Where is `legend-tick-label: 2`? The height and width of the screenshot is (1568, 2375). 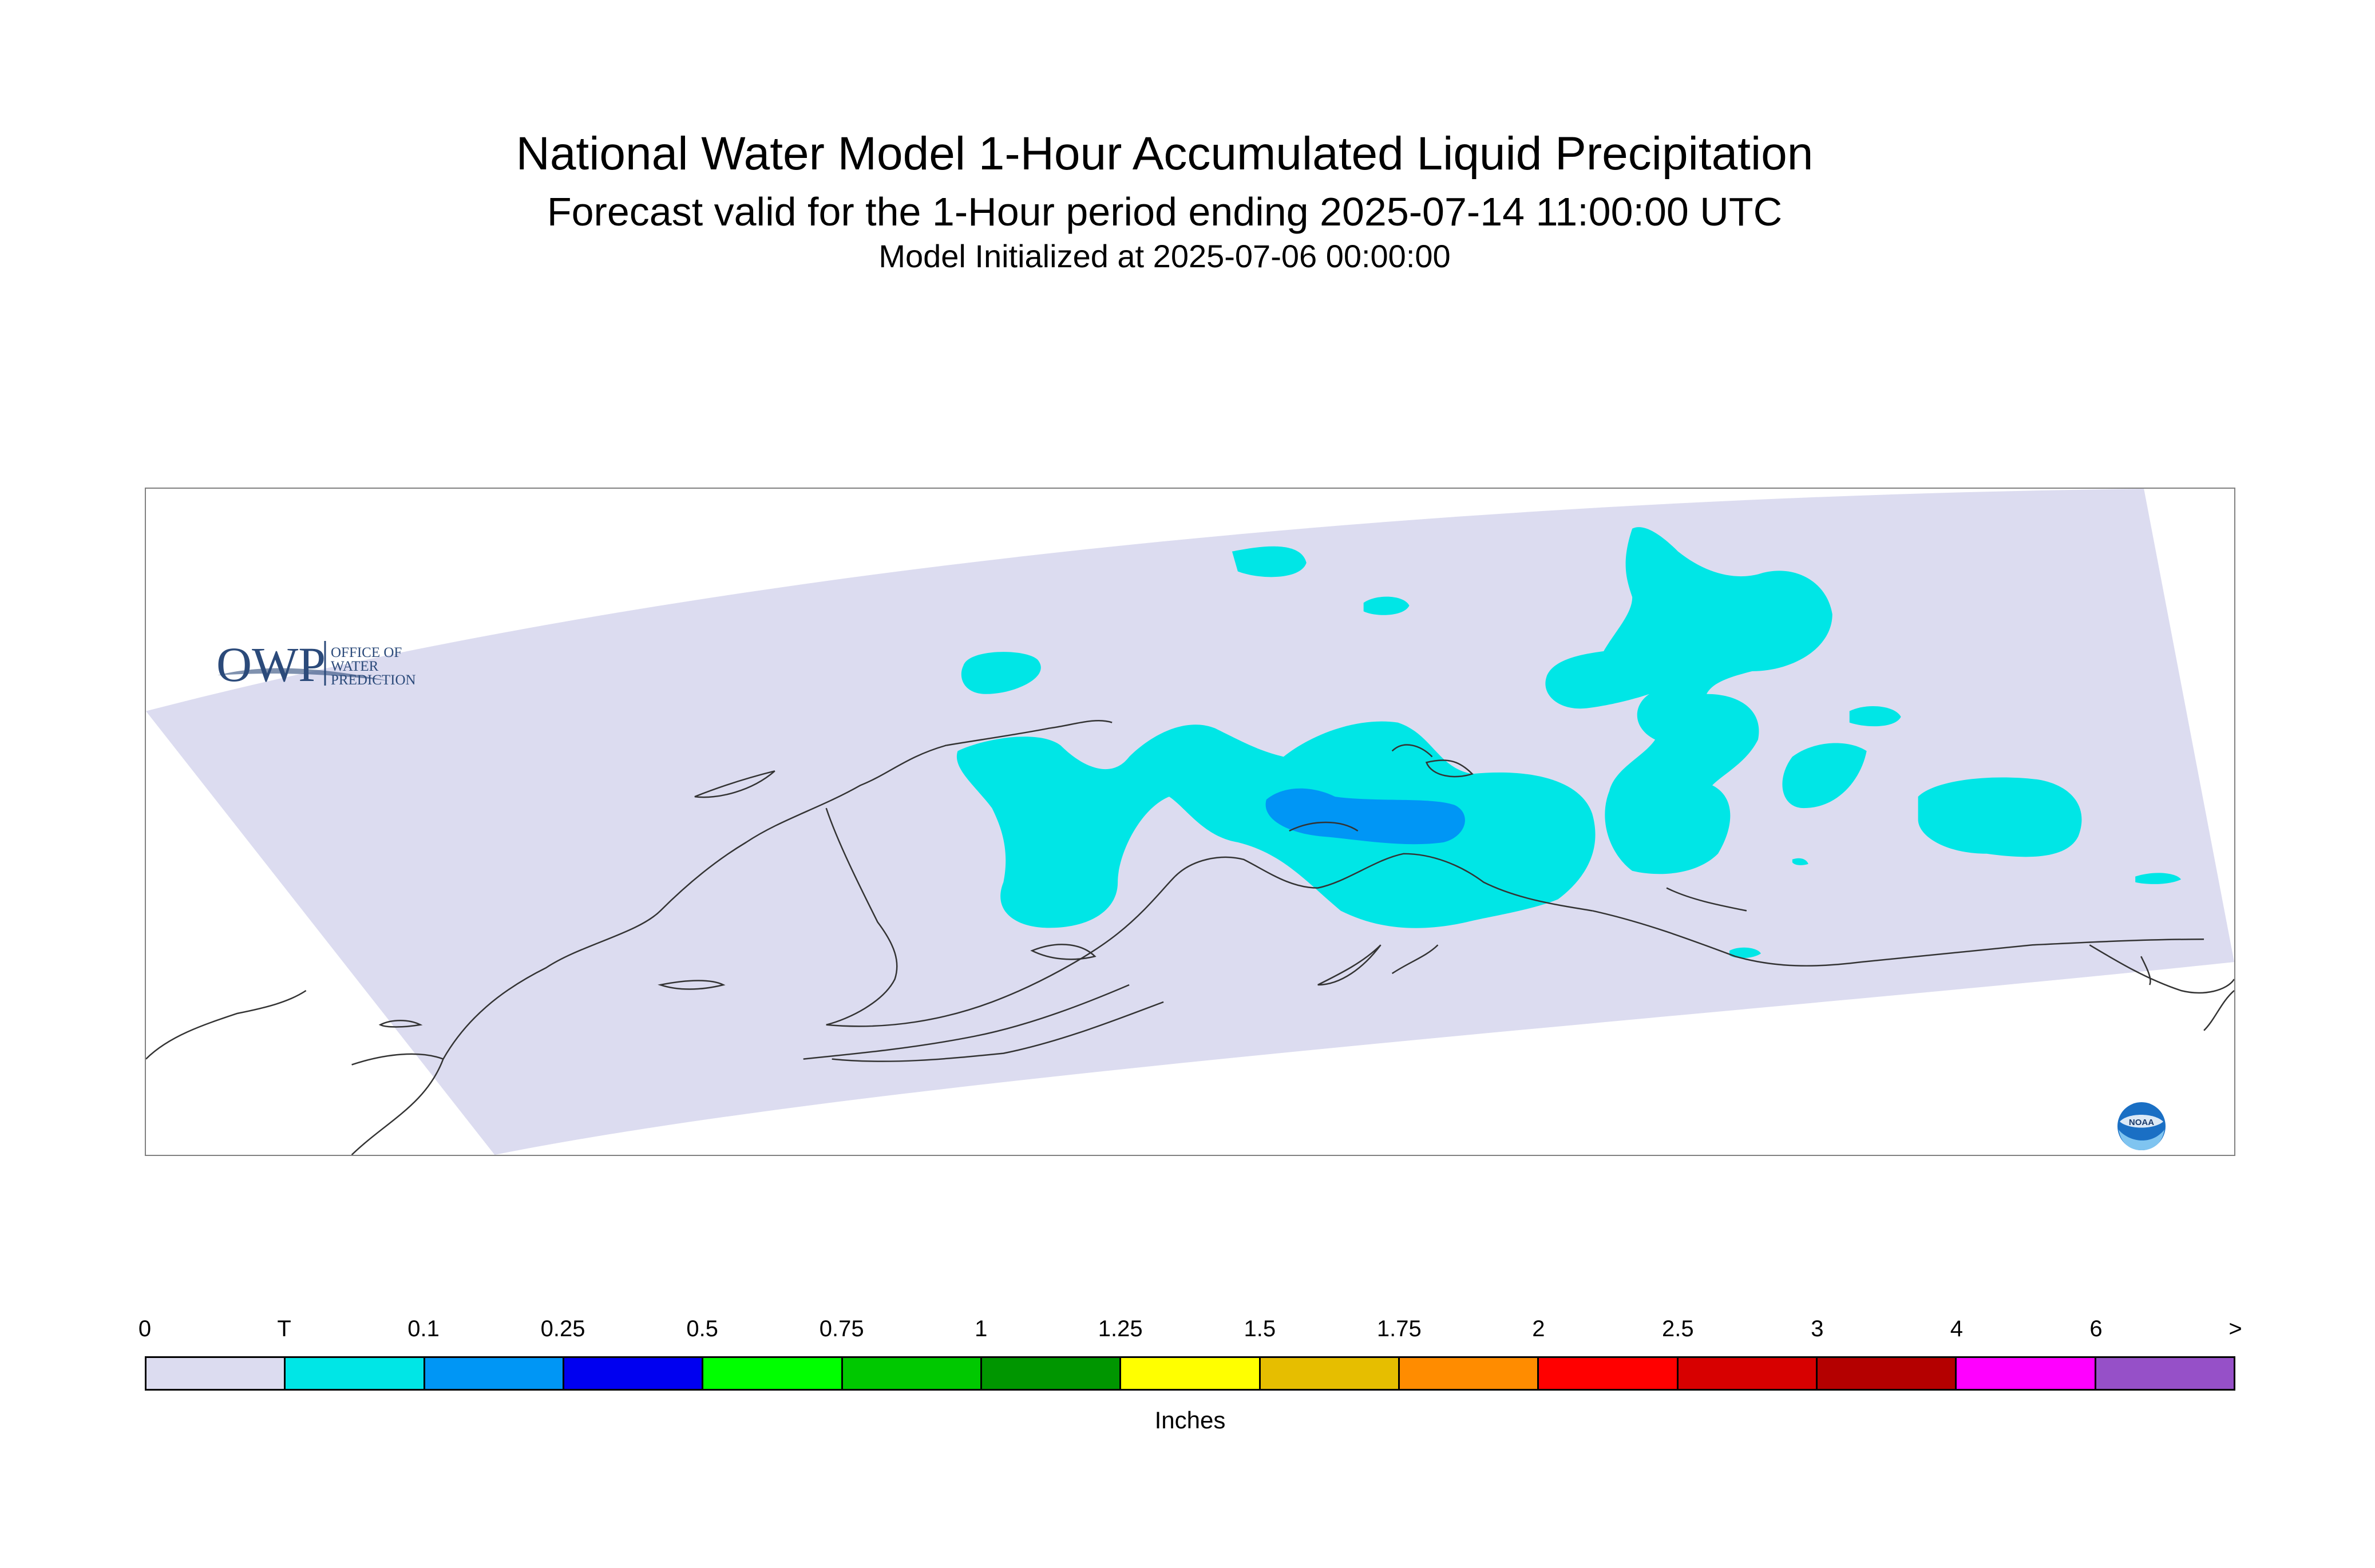
legend-tick-label: 2 is located at coordinates (1539, 1328).